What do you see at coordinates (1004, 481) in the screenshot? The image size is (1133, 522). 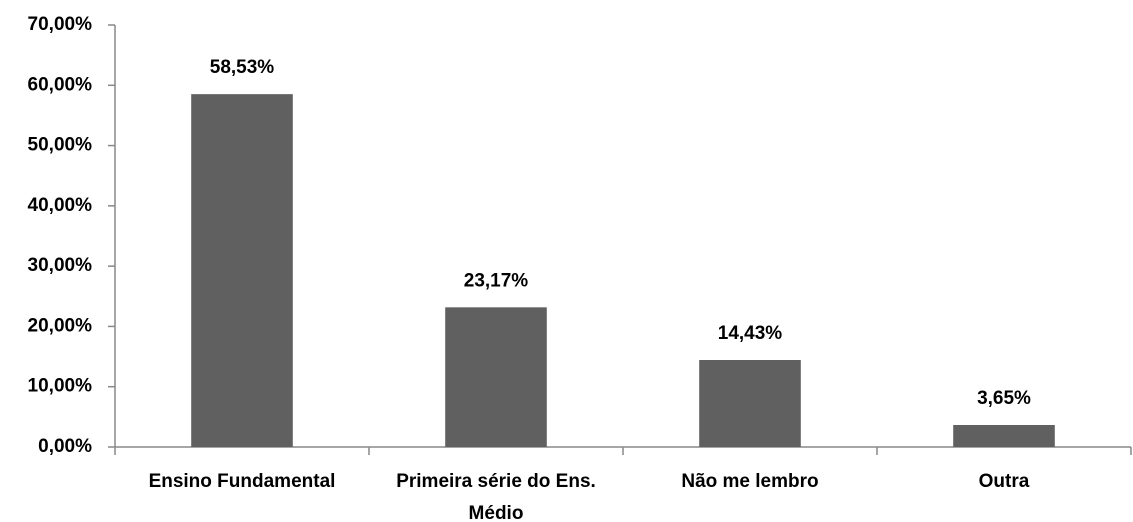 I see `x-tick-label: Outra` at bounding box center [1004, 481].